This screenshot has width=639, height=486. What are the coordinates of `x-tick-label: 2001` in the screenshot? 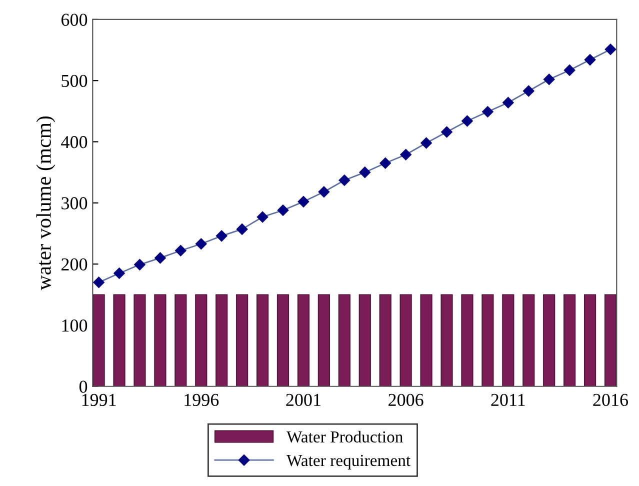 It's located at (303, 400).